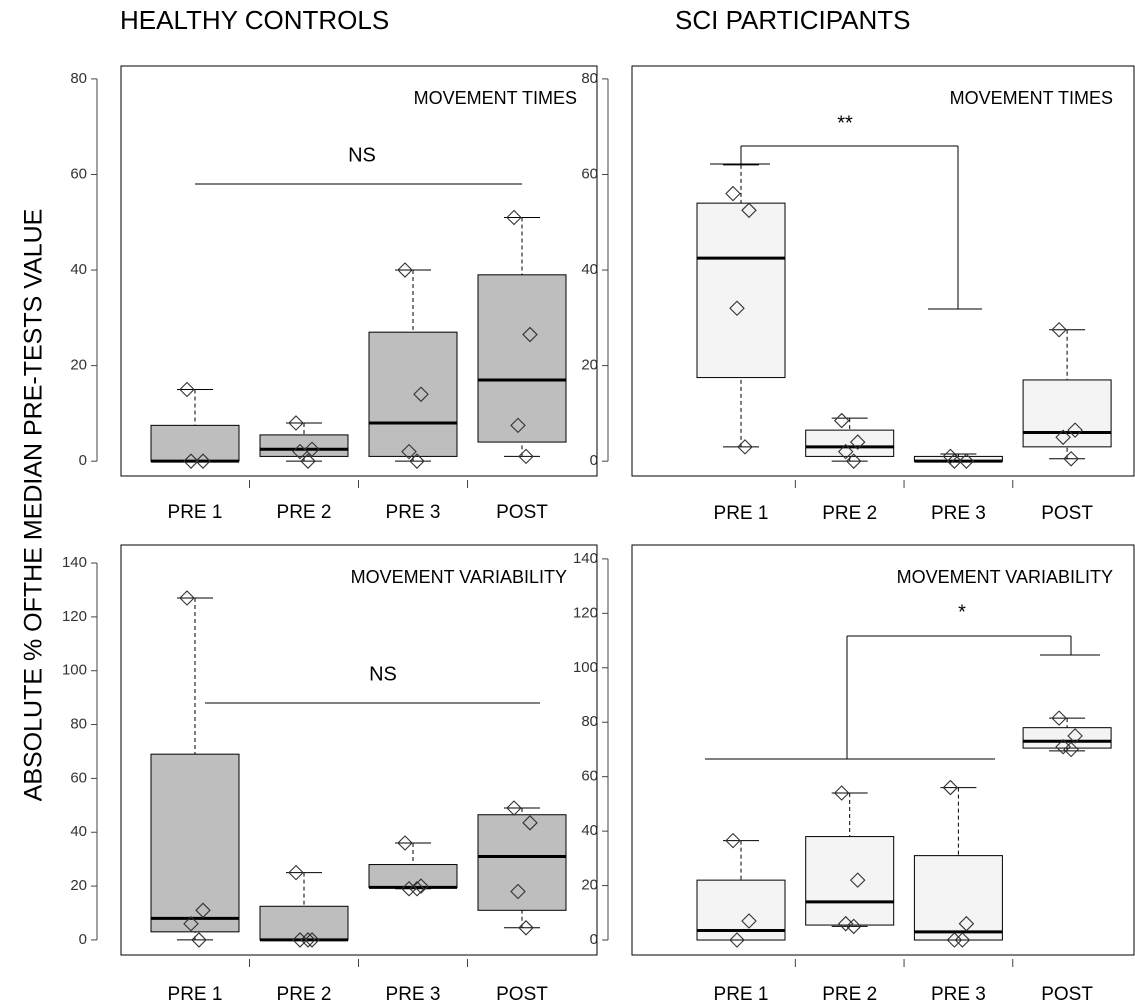 The width and height of the screenshot is (1135, 1007). What do you see at coordinates (962, 612) in the screenshot?
I see `annotation: *` at bounding box center [962, 612].